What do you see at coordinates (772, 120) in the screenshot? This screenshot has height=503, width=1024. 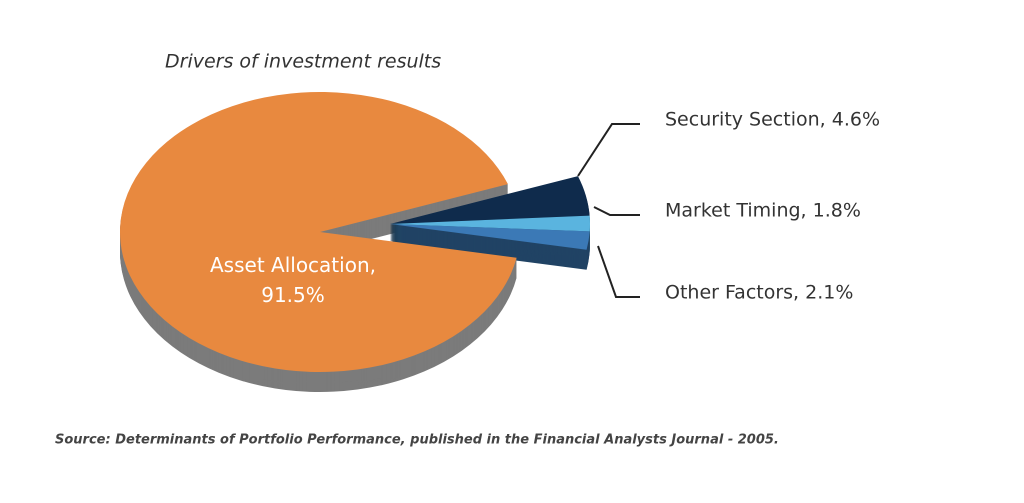 I see `slice-label: Security Section, 4.6%` at bounding box center [772, 120].